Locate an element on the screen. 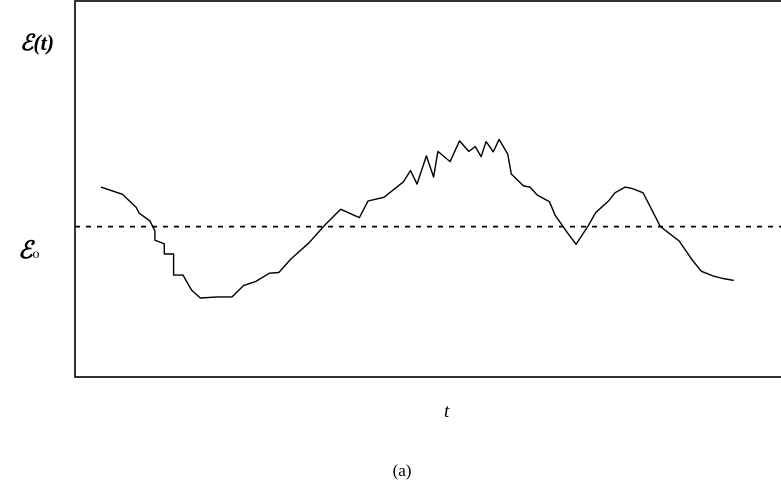 Image resolution: width=781 pixels, height=493 pixels. reference-line-label: ℰo is located at coordinates (29, 251).